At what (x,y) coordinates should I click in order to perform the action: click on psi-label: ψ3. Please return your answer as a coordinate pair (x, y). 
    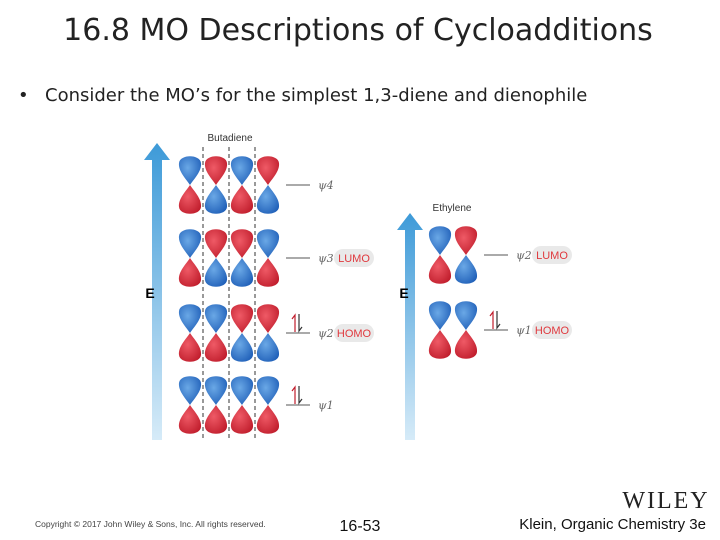
    Looking at the image, I should click on (326, 258).